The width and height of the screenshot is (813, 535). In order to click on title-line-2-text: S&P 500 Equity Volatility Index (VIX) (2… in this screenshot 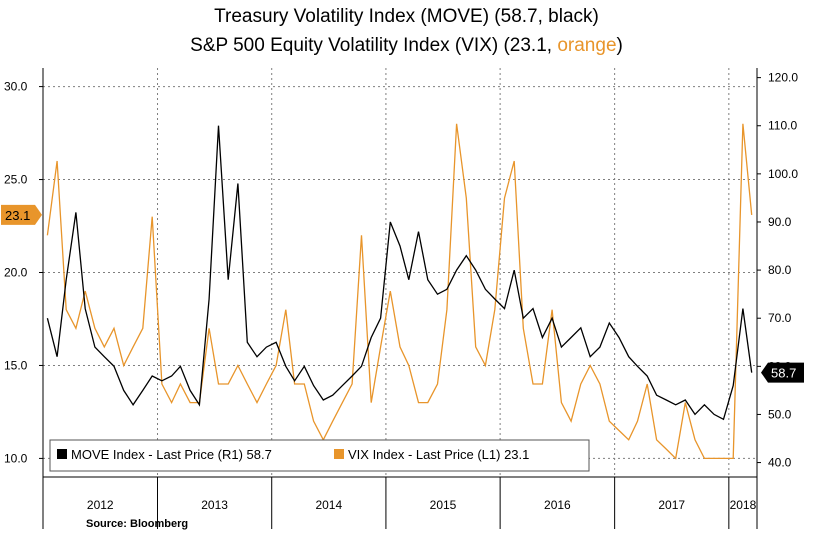, I will do `click(374, 45)`.